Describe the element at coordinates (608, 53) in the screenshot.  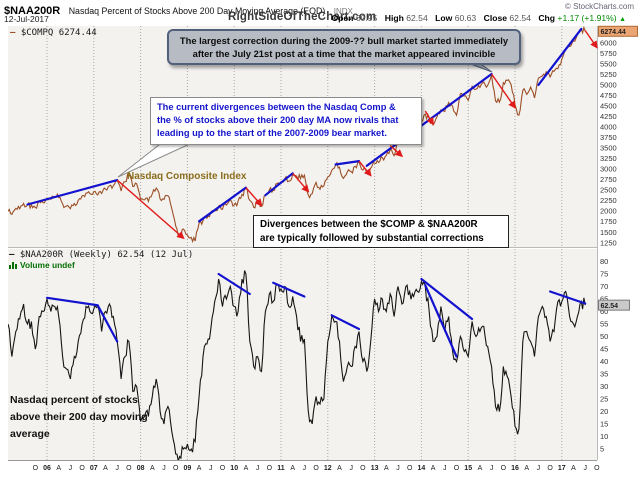
I see `y-tick-label: 5750` at that location.